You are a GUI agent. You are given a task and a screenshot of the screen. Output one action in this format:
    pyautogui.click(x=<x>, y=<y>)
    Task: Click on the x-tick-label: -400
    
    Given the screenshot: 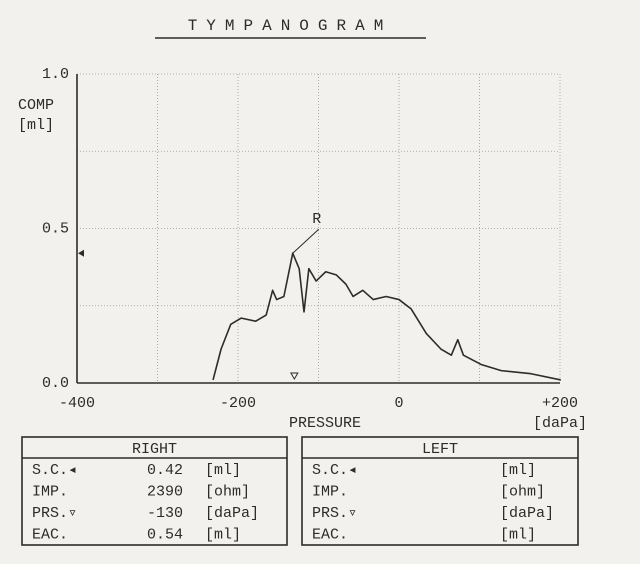 What is the action you would take?
    pyautogui.click(x=77, y=403)
    